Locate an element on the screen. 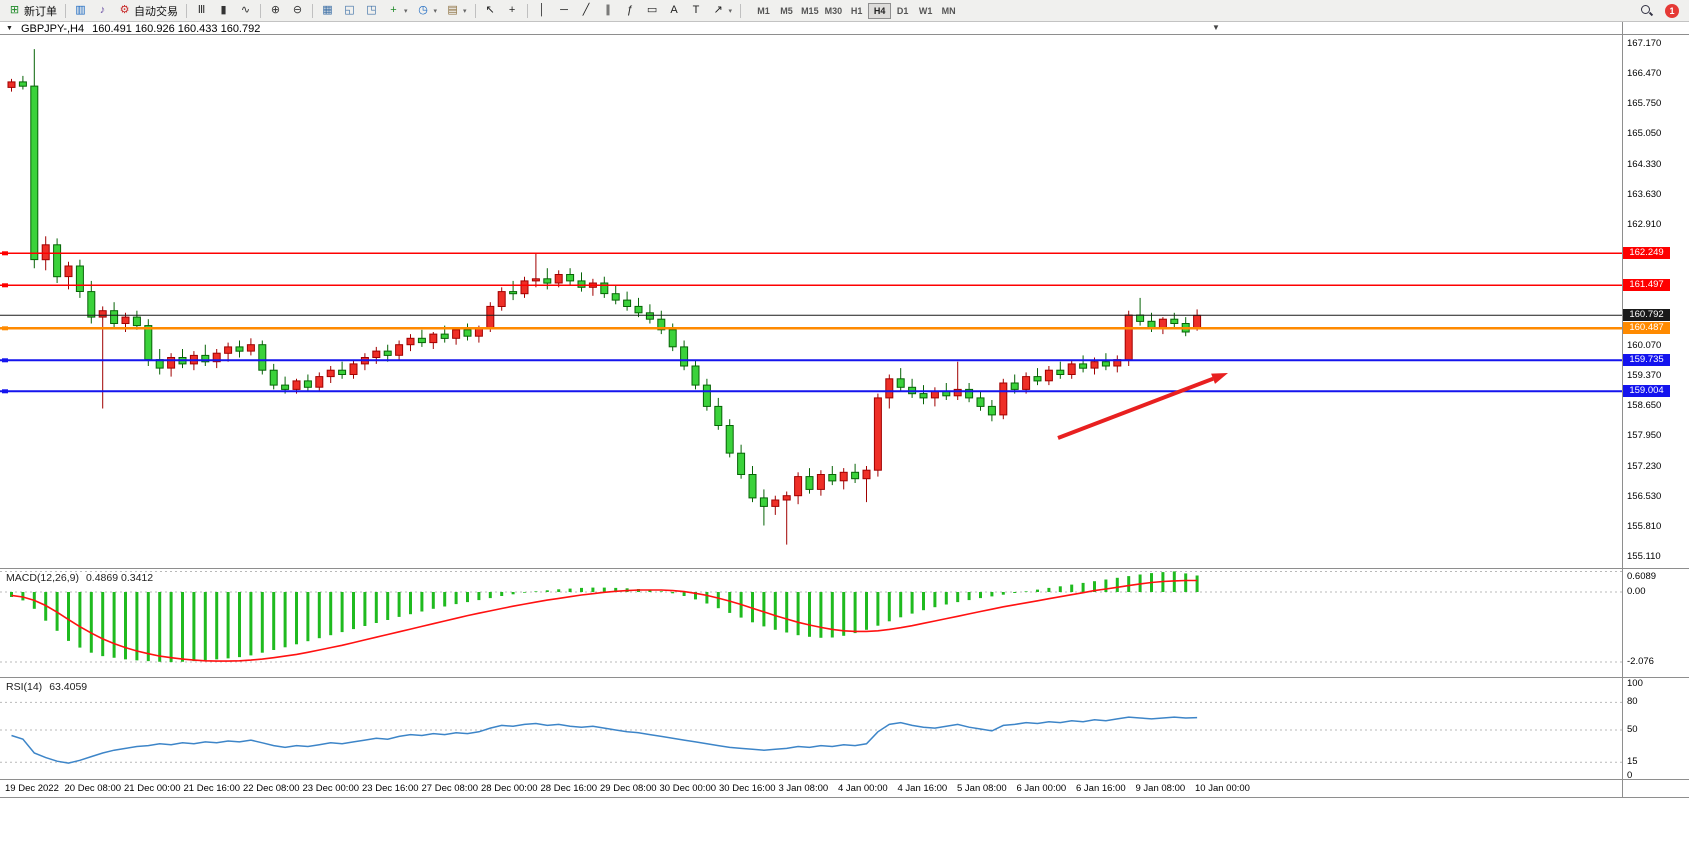  time-axis-label: 10 Jan 00:00 is located at coordinates (1222, 788).